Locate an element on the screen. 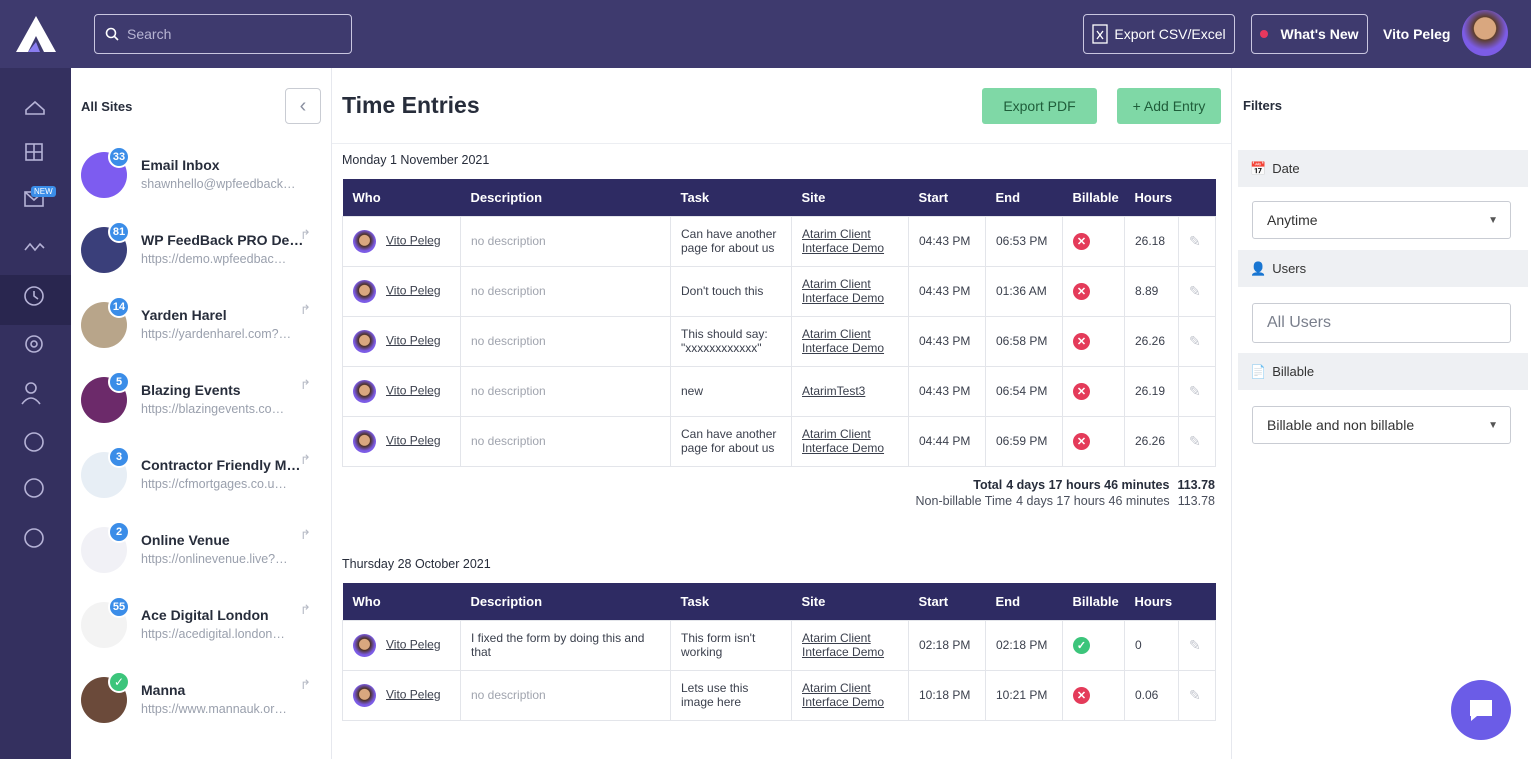 This screenshot has width=1531, height=759. task-text: Can have another page for about us is located at coordinates (729, 441).